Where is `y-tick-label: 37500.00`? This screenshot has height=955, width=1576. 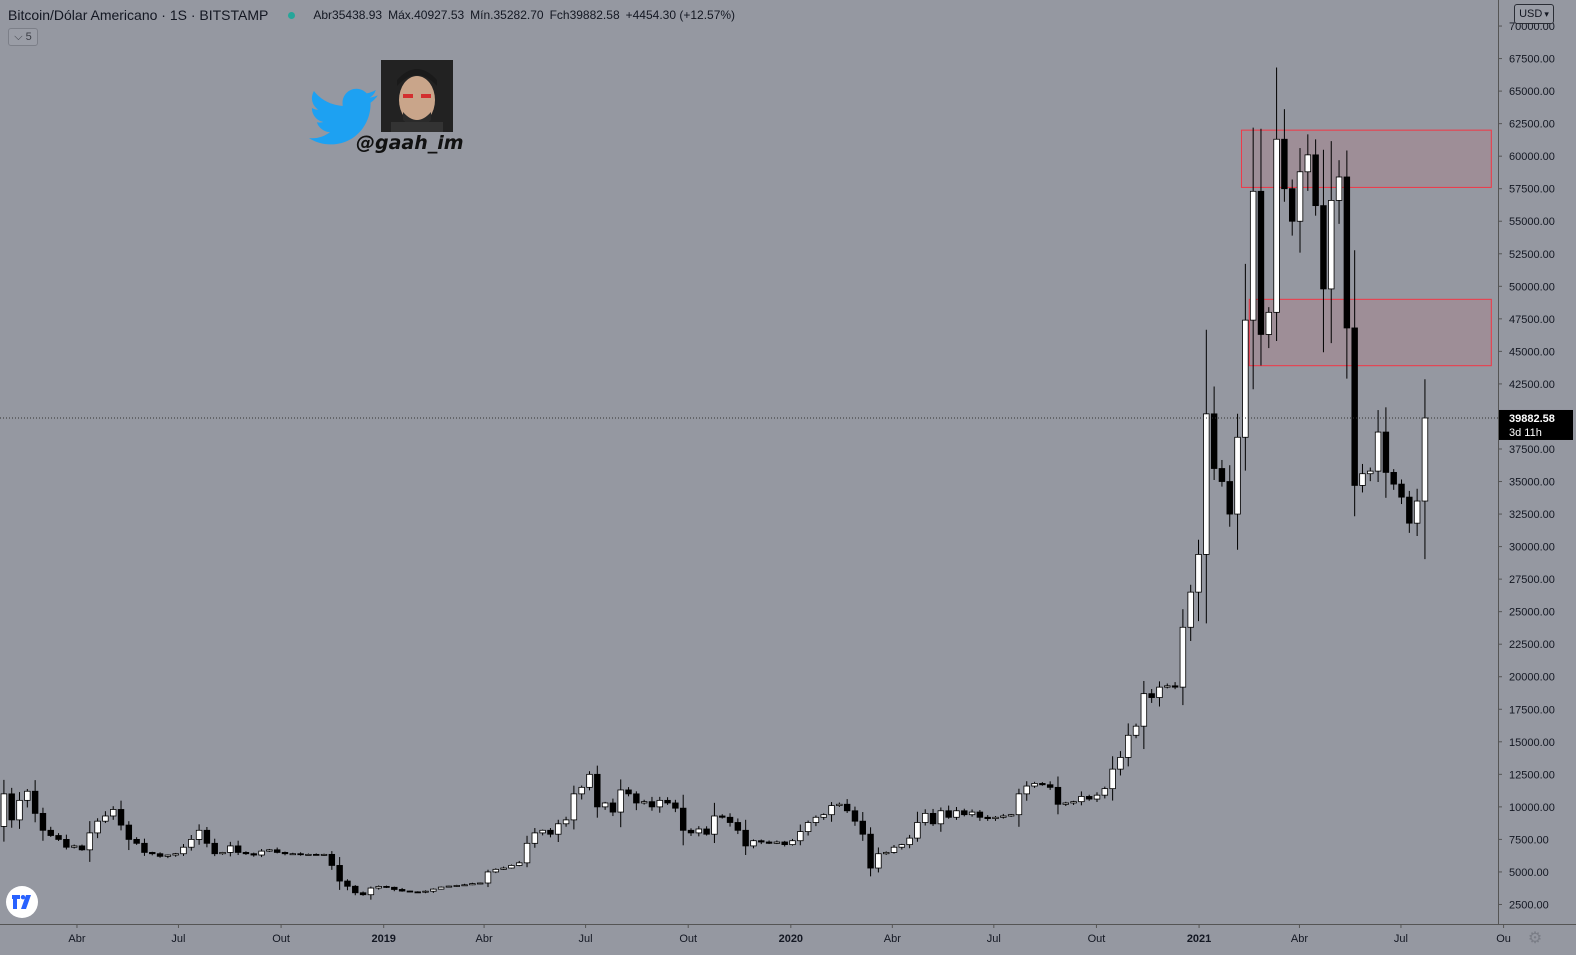 y-tick-label: 37500.00 is located at coordinates (1532, 450).